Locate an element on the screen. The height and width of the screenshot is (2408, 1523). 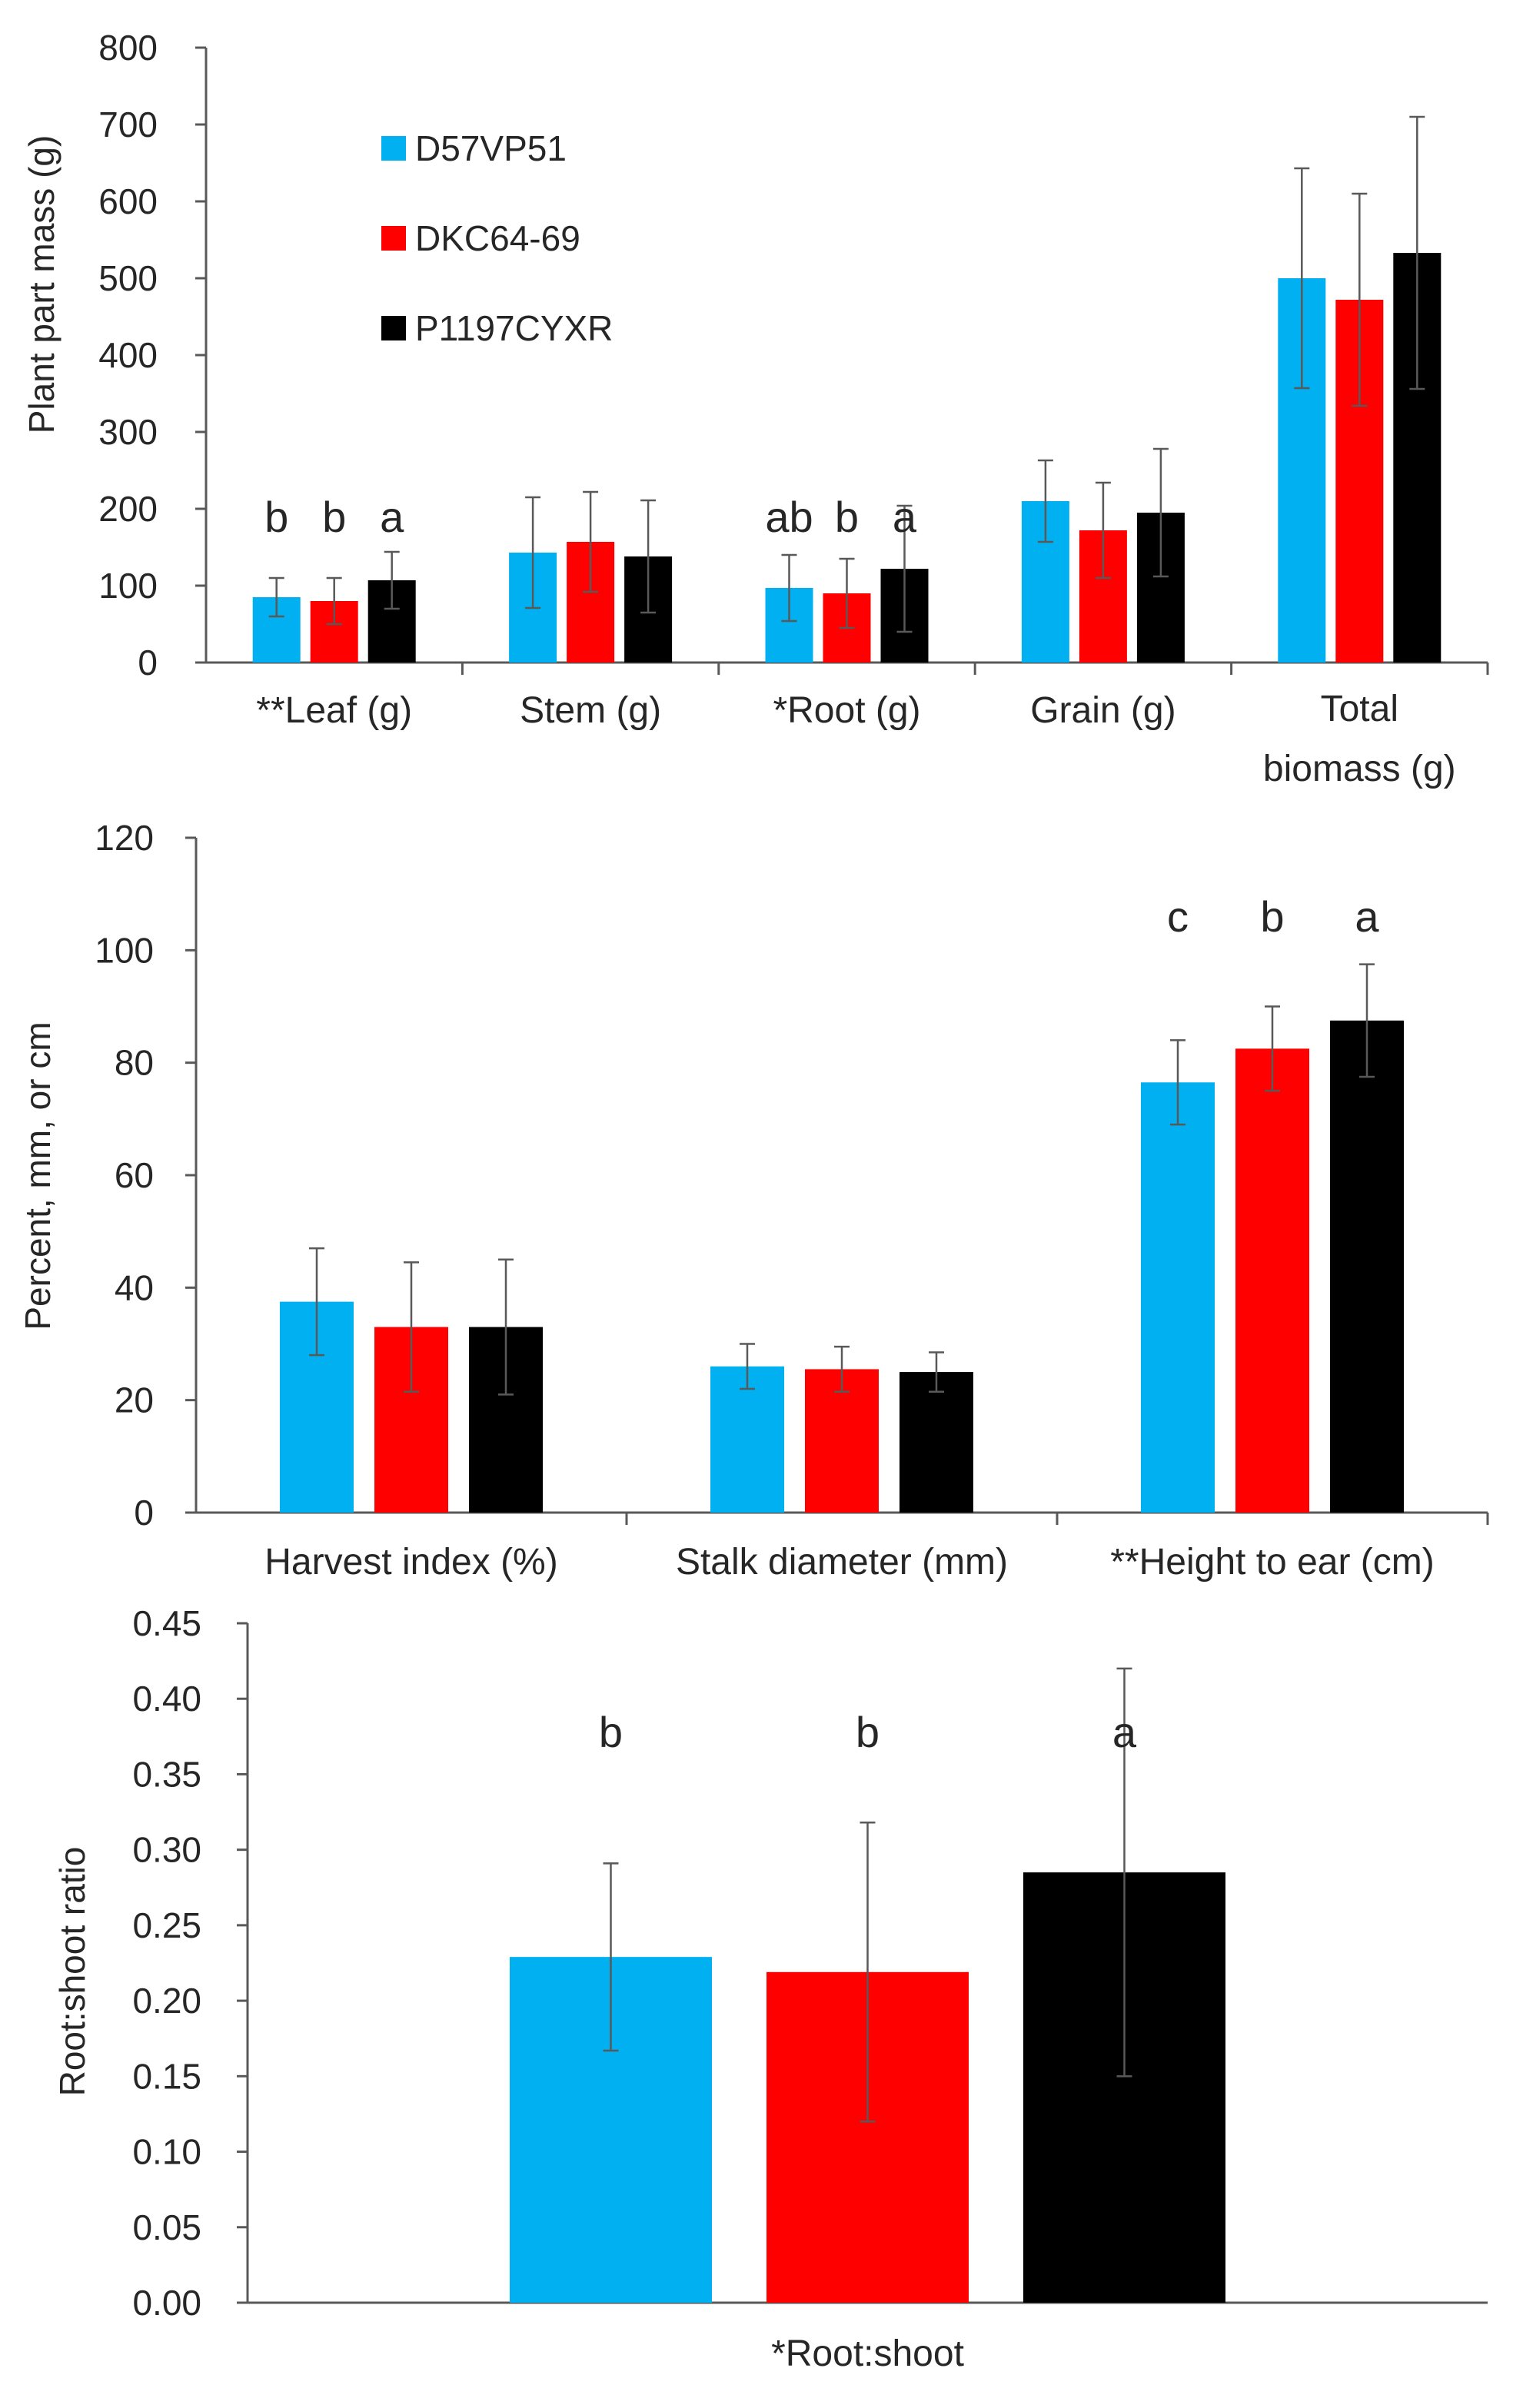
y-tick-label: 20 is located at coordinates (134, 1400).